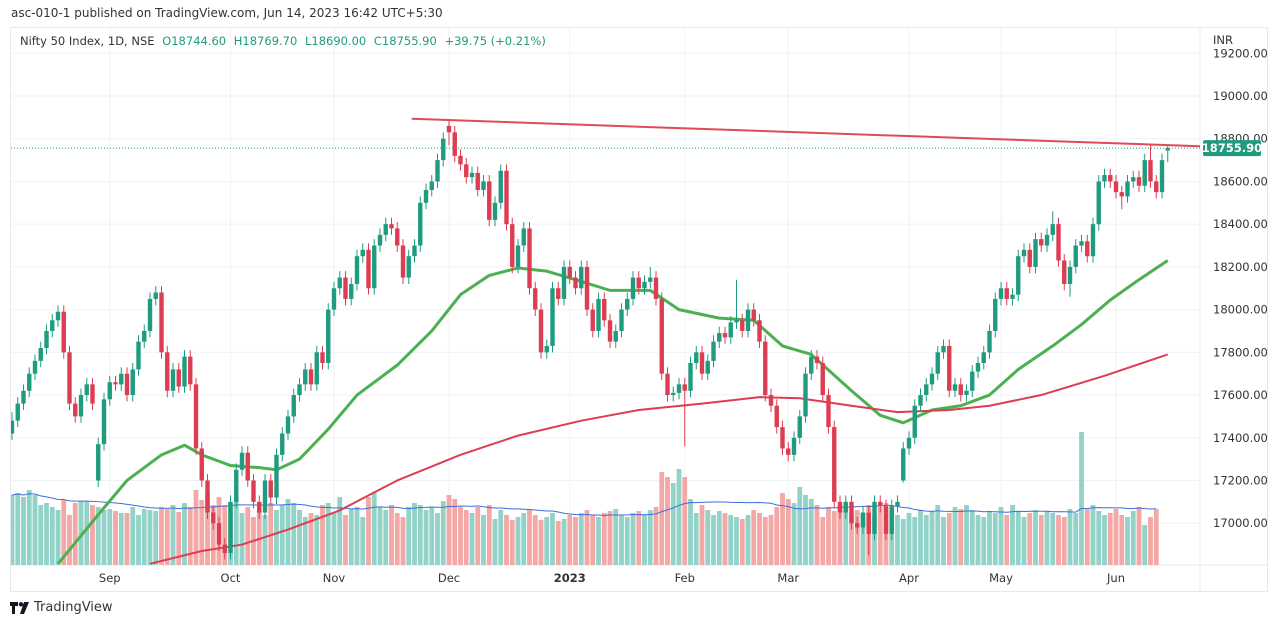 The height and width of the screenshot is (627, 1280). What do you see at coordinates (570, 578) in the screenshot?
I see `x-tick-label: 2023` at bounding box center [570, 578].